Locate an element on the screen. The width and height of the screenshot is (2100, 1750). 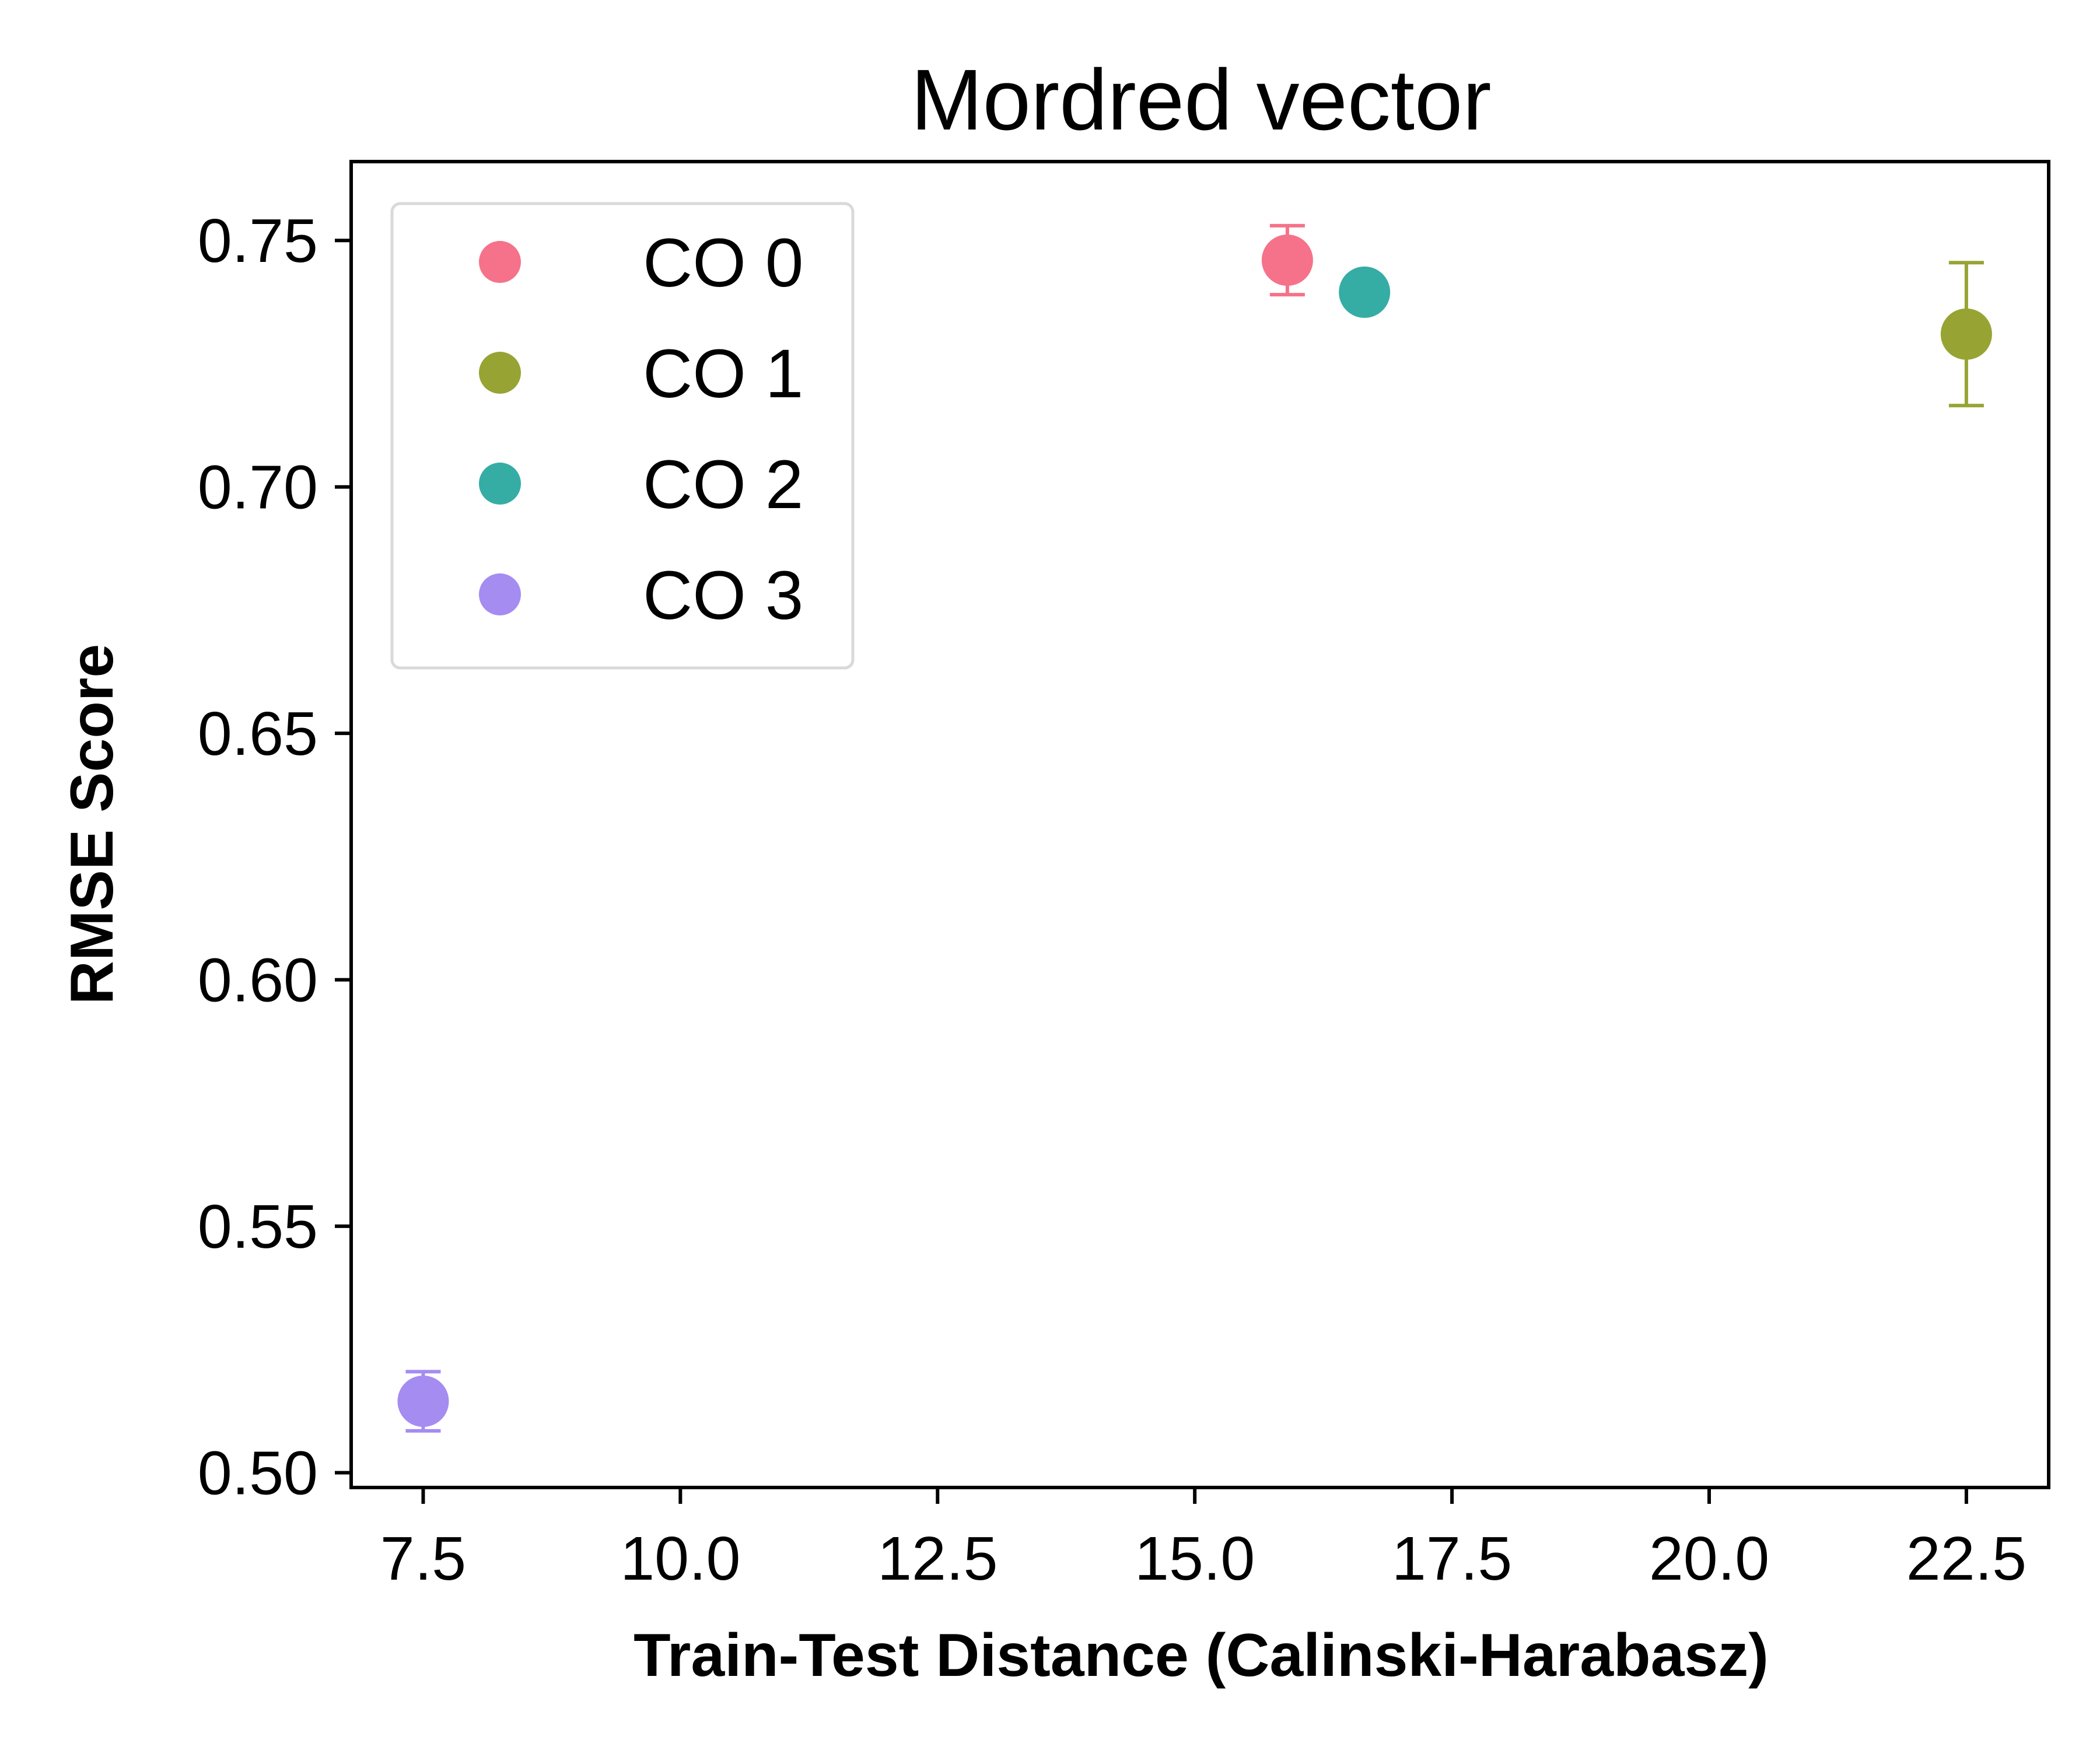
y-axis-ticks: 0.50 0.55 0.60 0.65 0.70 0.75 is located at coordinates (274, 857).